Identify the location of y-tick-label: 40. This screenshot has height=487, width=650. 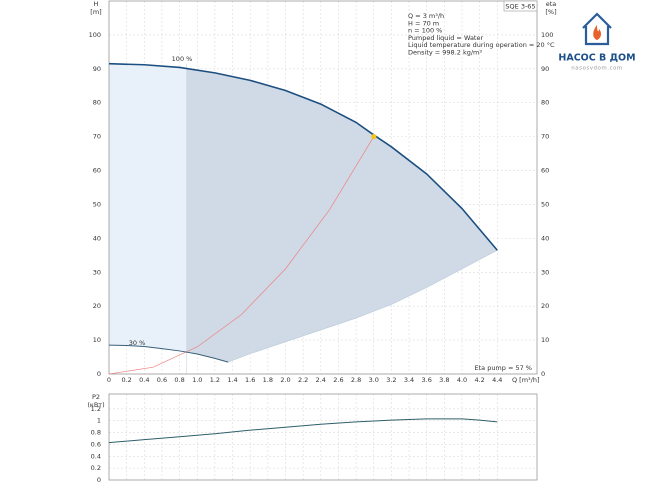
(97, 238).